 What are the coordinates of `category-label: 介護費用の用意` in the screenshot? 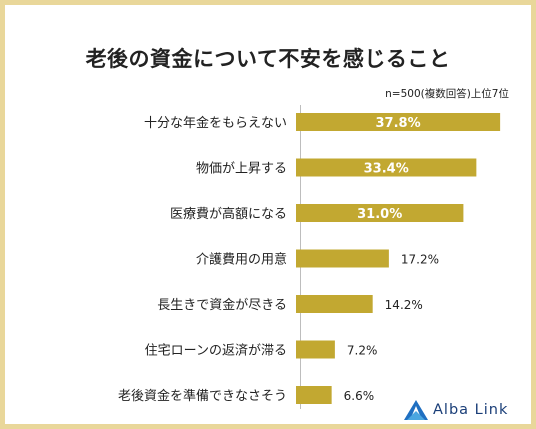 It's located at (241, 260).